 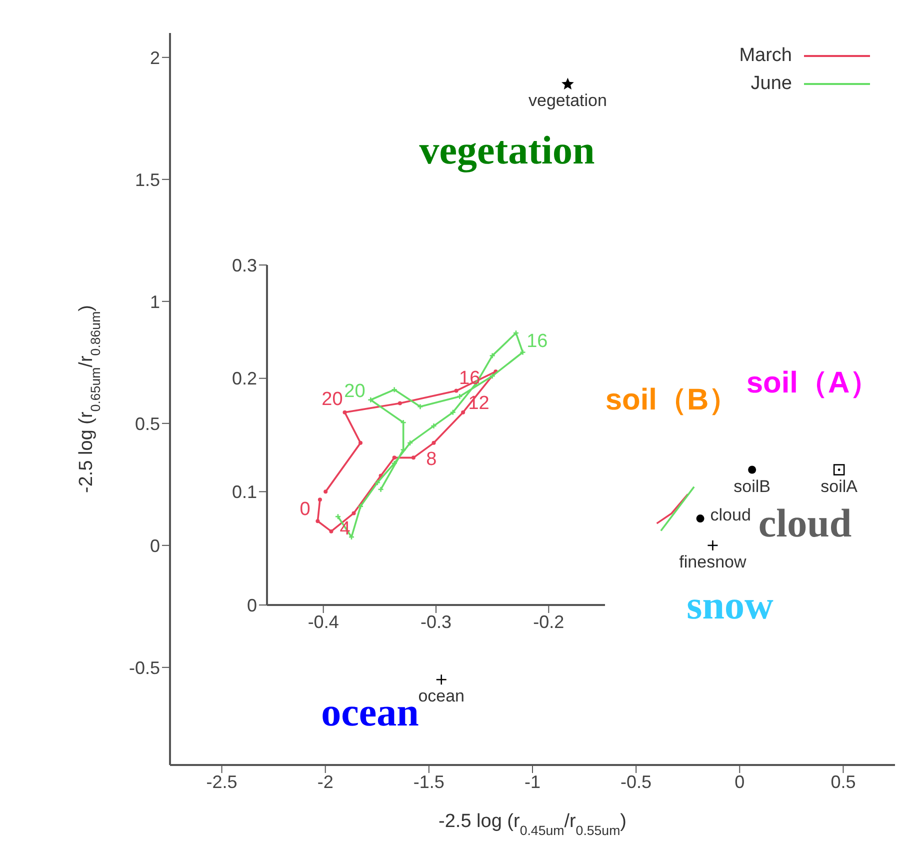 I want to click on x-tick-label: -2.5, so click(x=222, y=782).